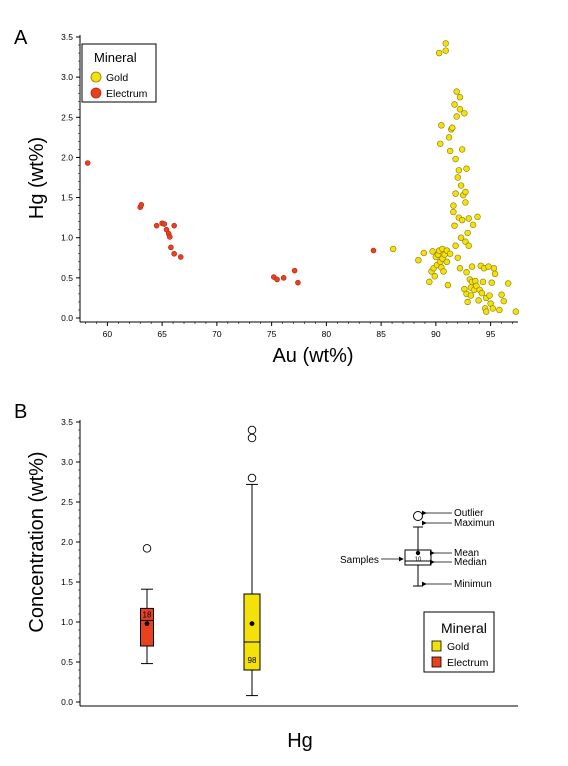  I want to click on panel-a-letter: A, so click(21, 38).